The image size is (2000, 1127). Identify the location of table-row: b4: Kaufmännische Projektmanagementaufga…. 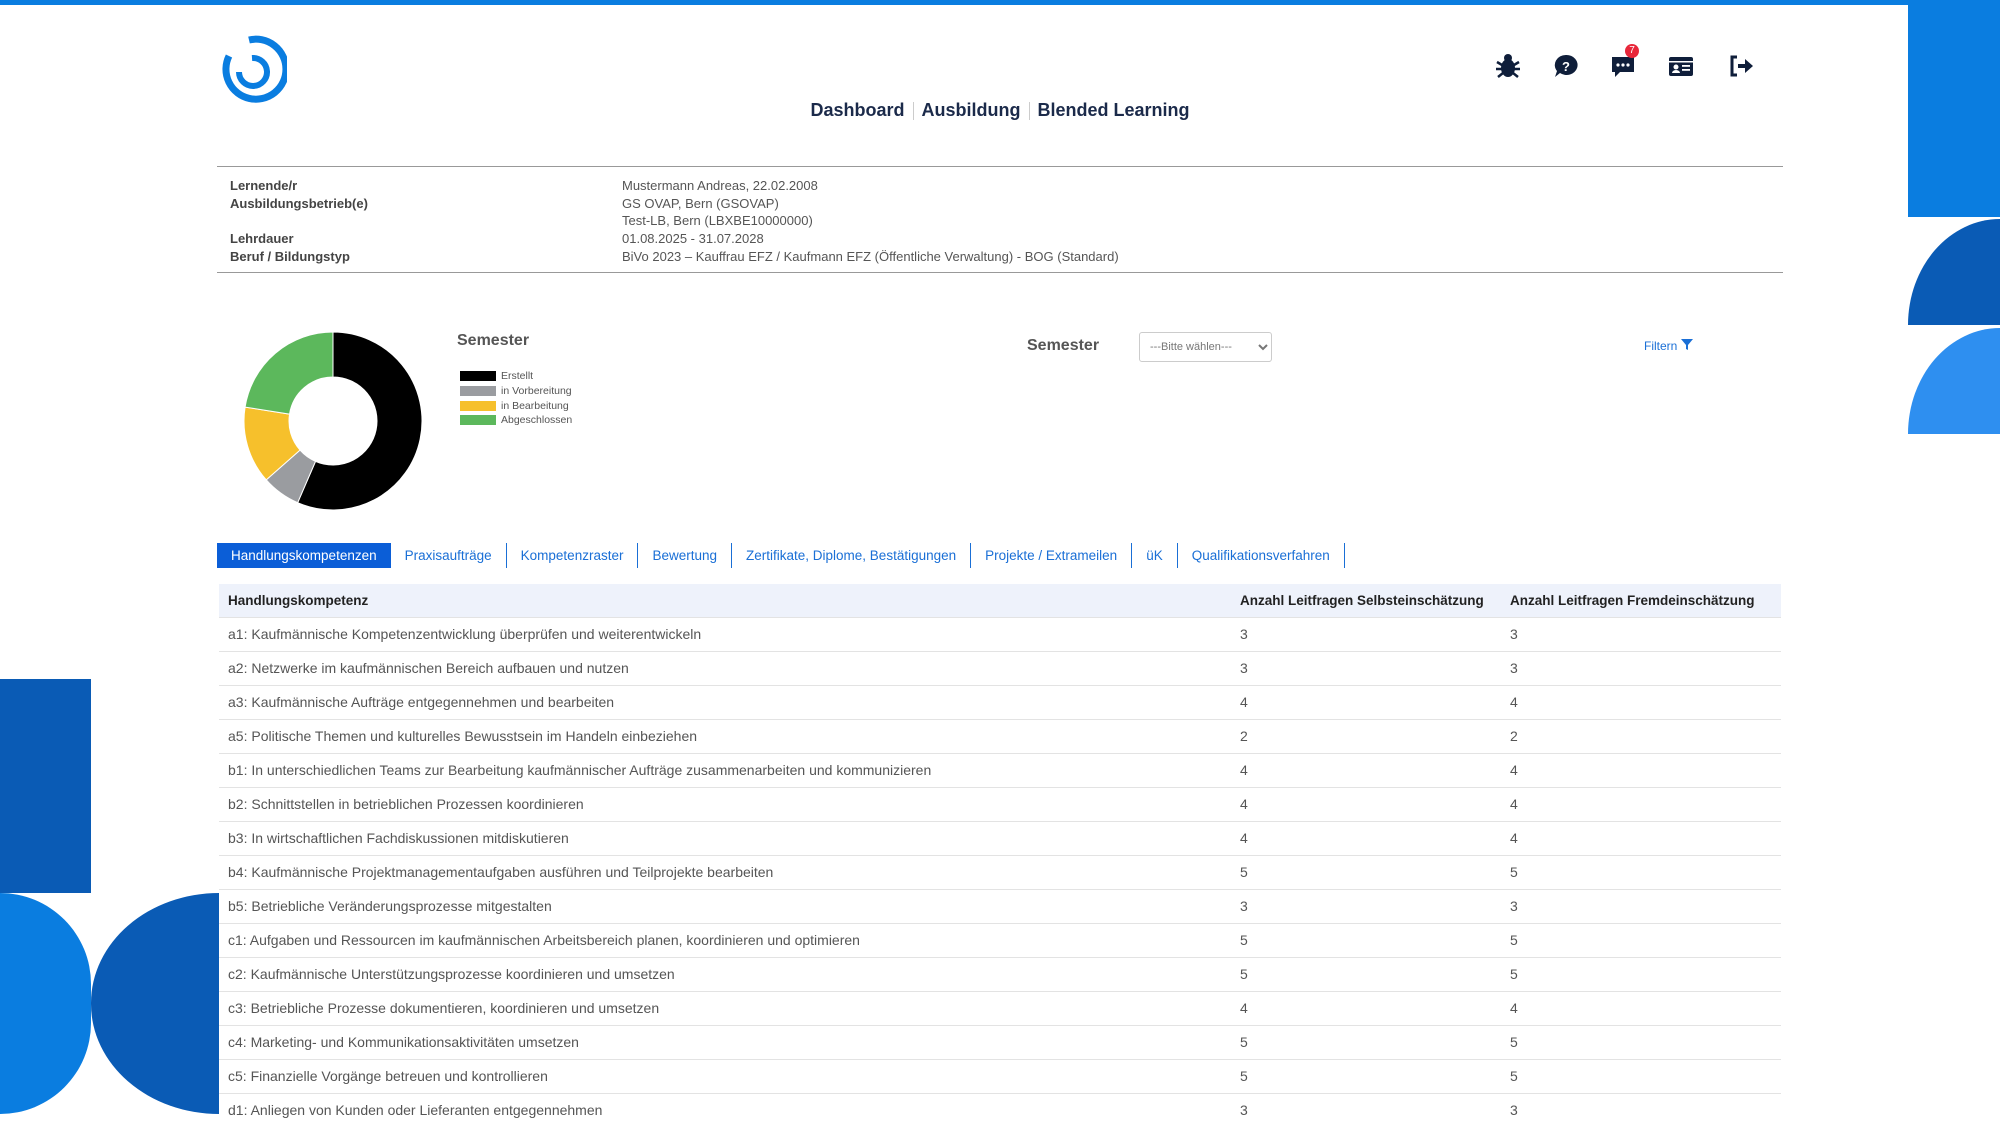
(1000, 871).